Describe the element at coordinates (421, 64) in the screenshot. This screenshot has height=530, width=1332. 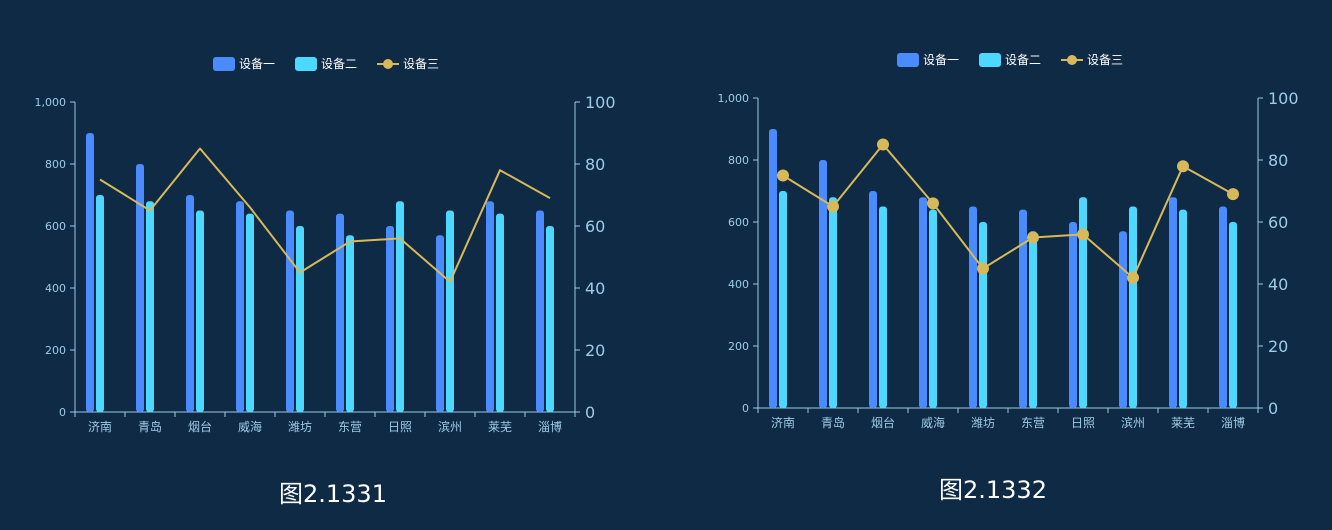
I see `chart1-legend-label-3: 设备三` at that location.